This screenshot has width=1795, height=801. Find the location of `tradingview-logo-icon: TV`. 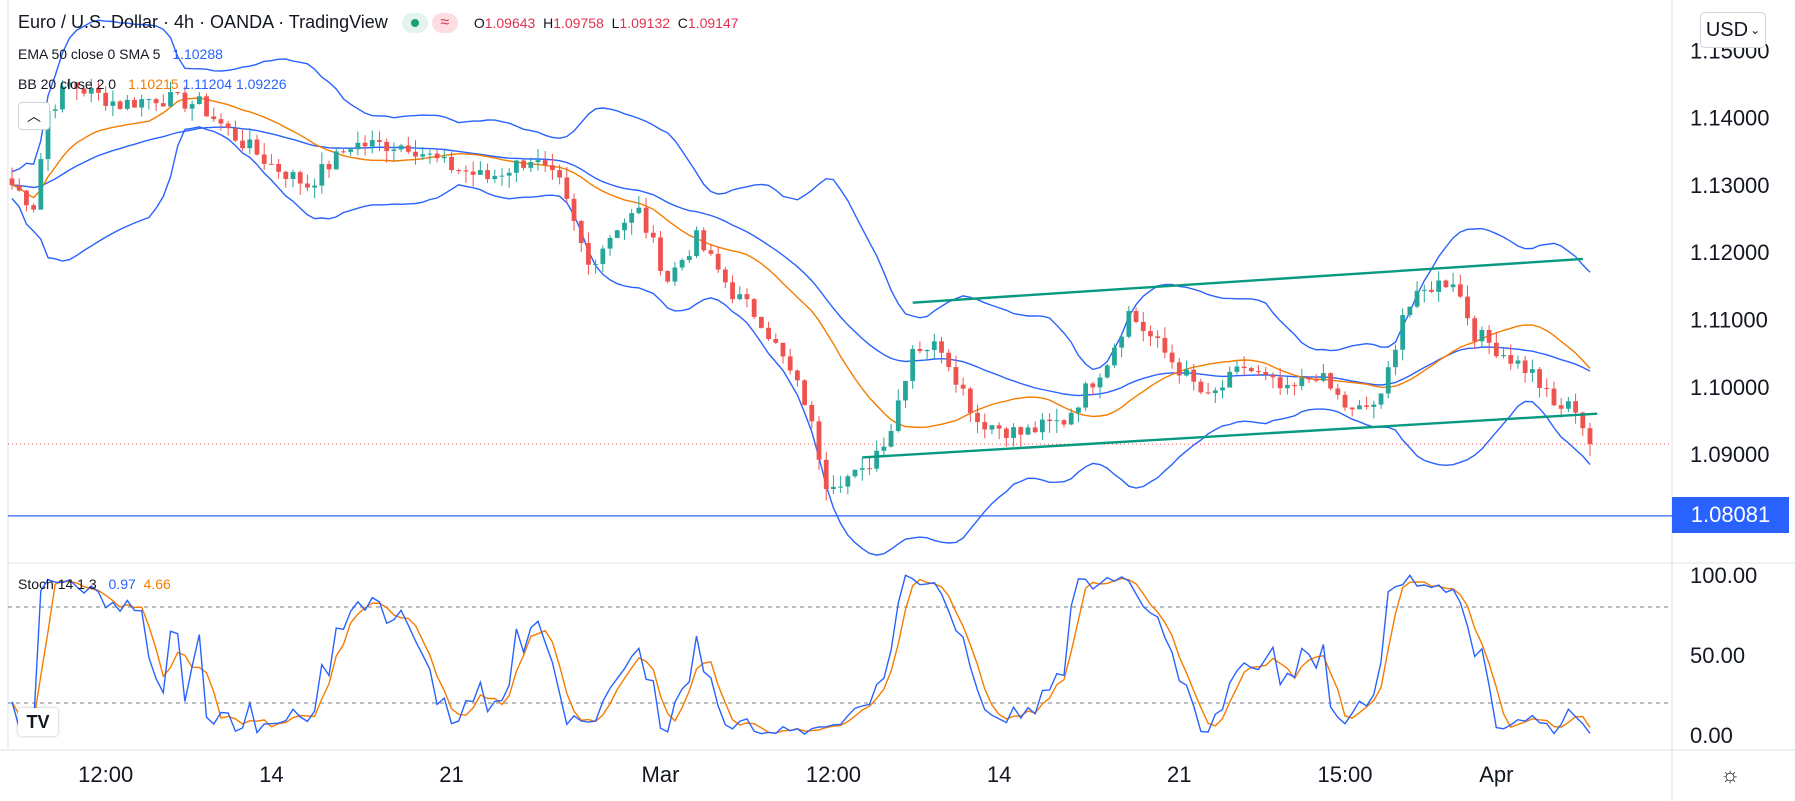

tradingview-logo-icon: TV is located at coordinates (38, 722).